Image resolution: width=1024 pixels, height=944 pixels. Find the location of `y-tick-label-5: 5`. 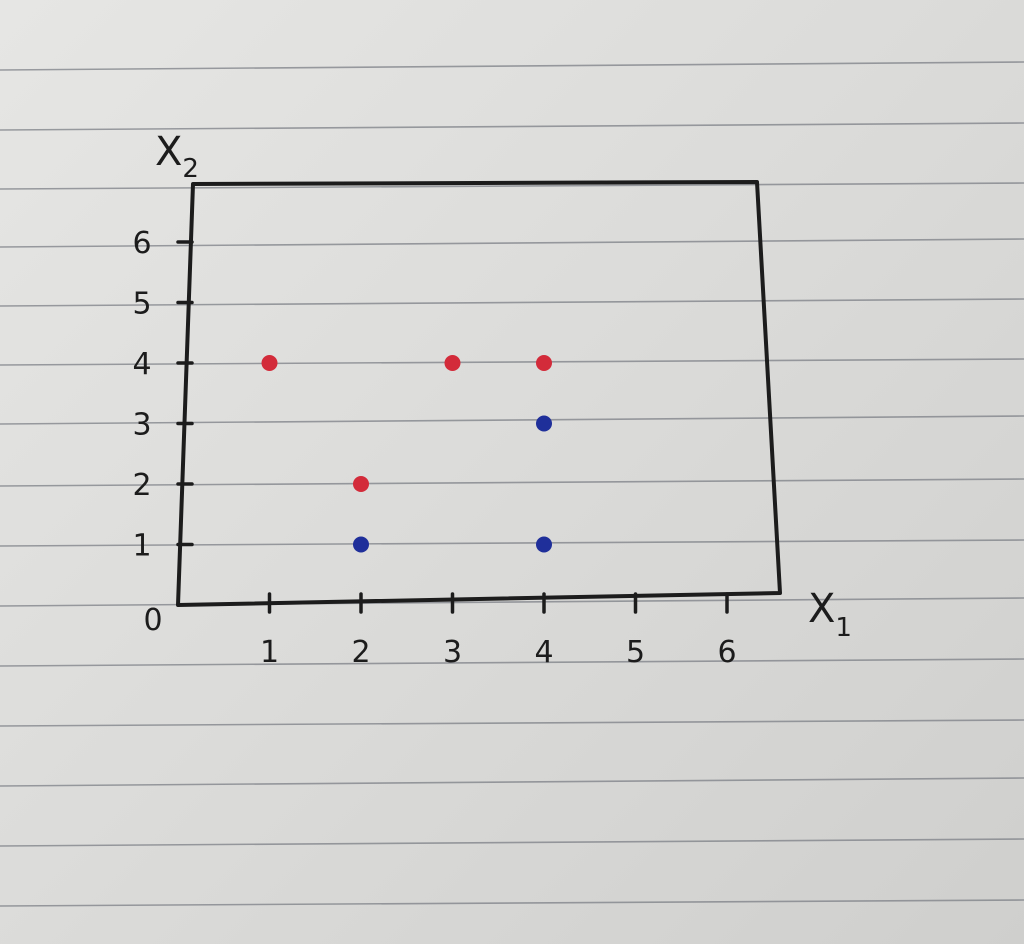

y-tick-label-5: 5 is located at coordinates (141, 304).